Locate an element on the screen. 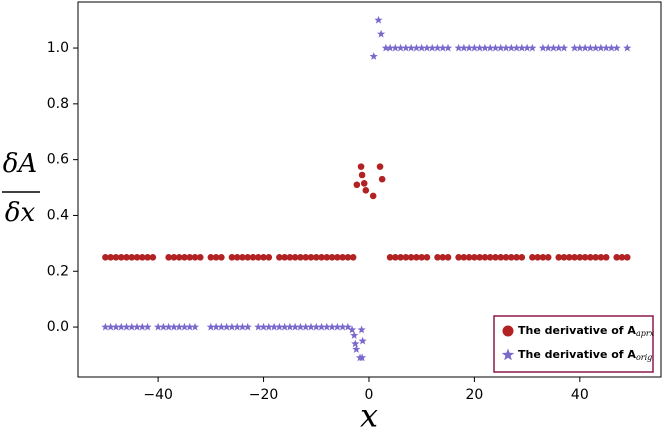 The image size is (664, 434). x-label: x is located at coordinates (369, 415).